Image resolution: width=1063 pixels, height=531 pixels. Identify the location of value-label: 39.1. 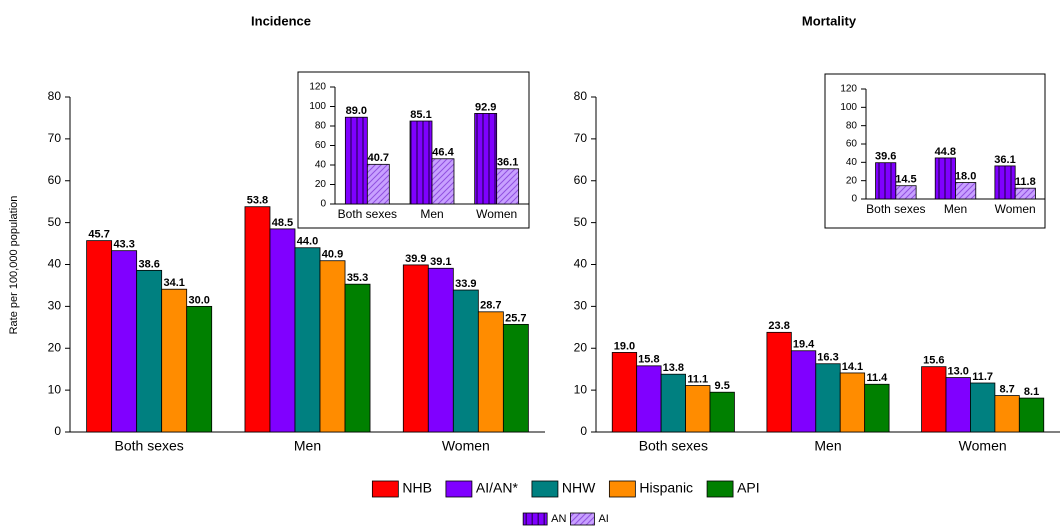
(440, 262).